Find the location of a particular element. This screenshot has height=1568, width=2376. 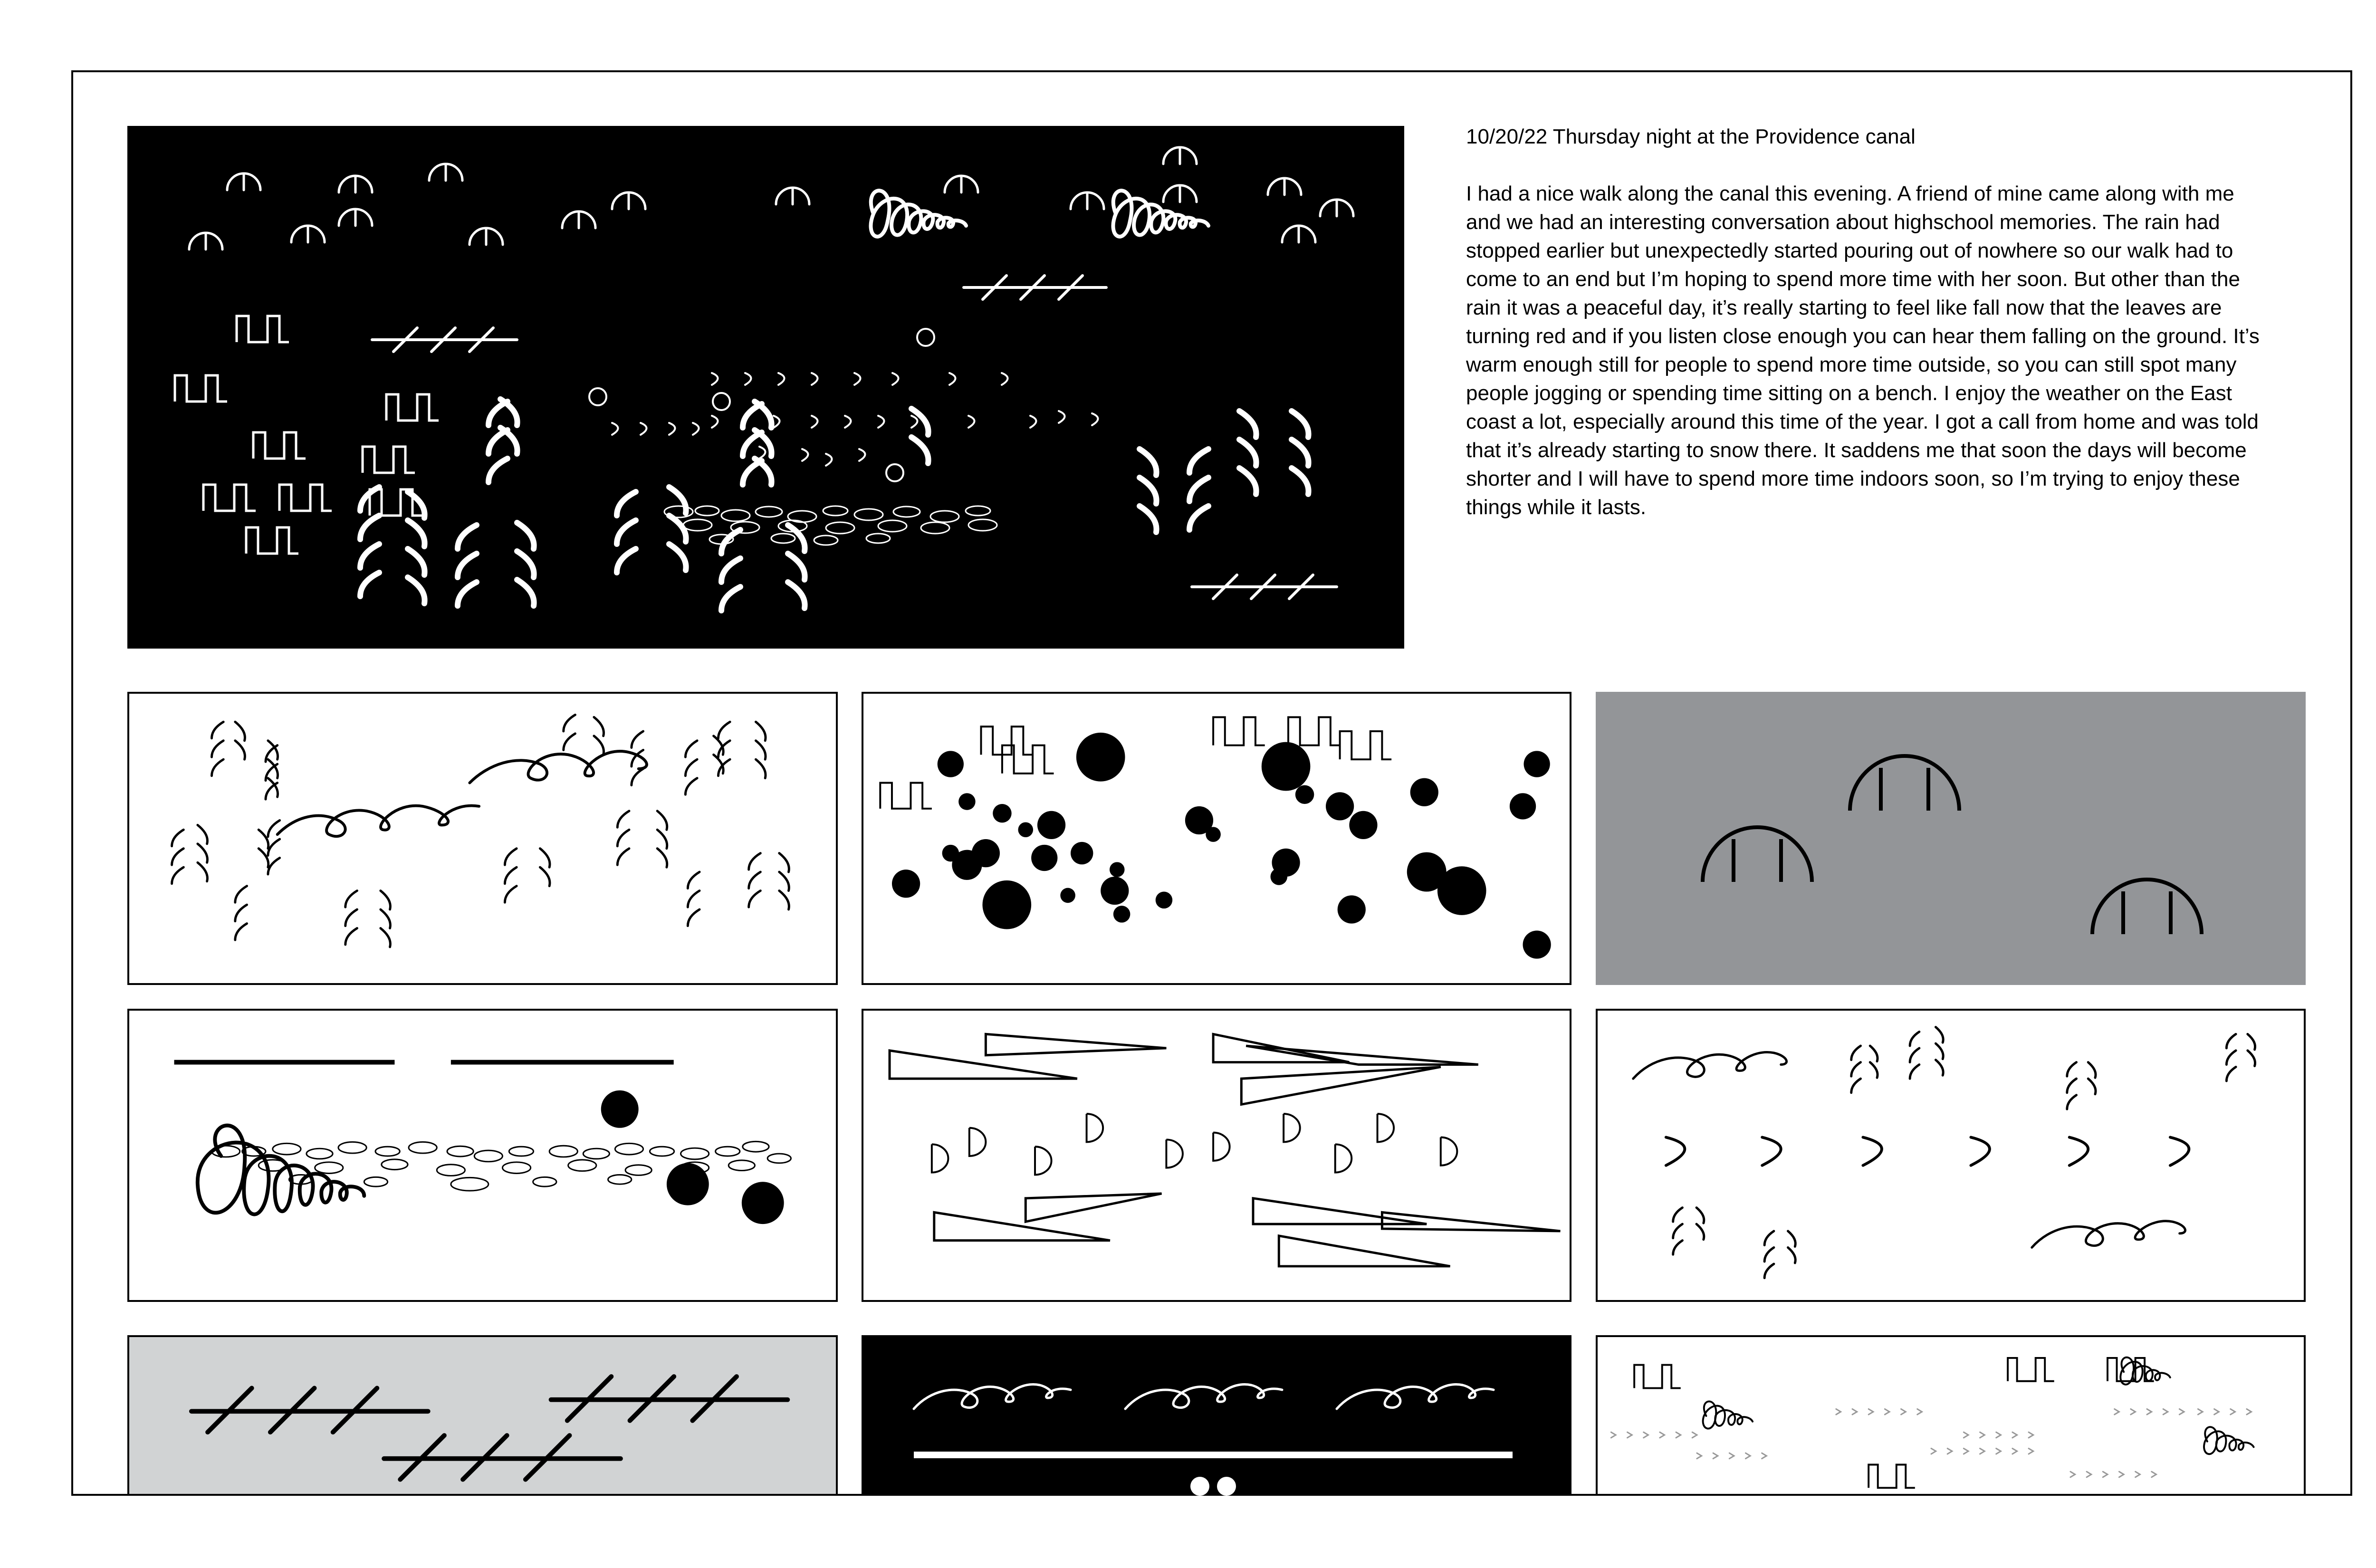

panel-hatched-lines is located at coordinates (482, 1416).